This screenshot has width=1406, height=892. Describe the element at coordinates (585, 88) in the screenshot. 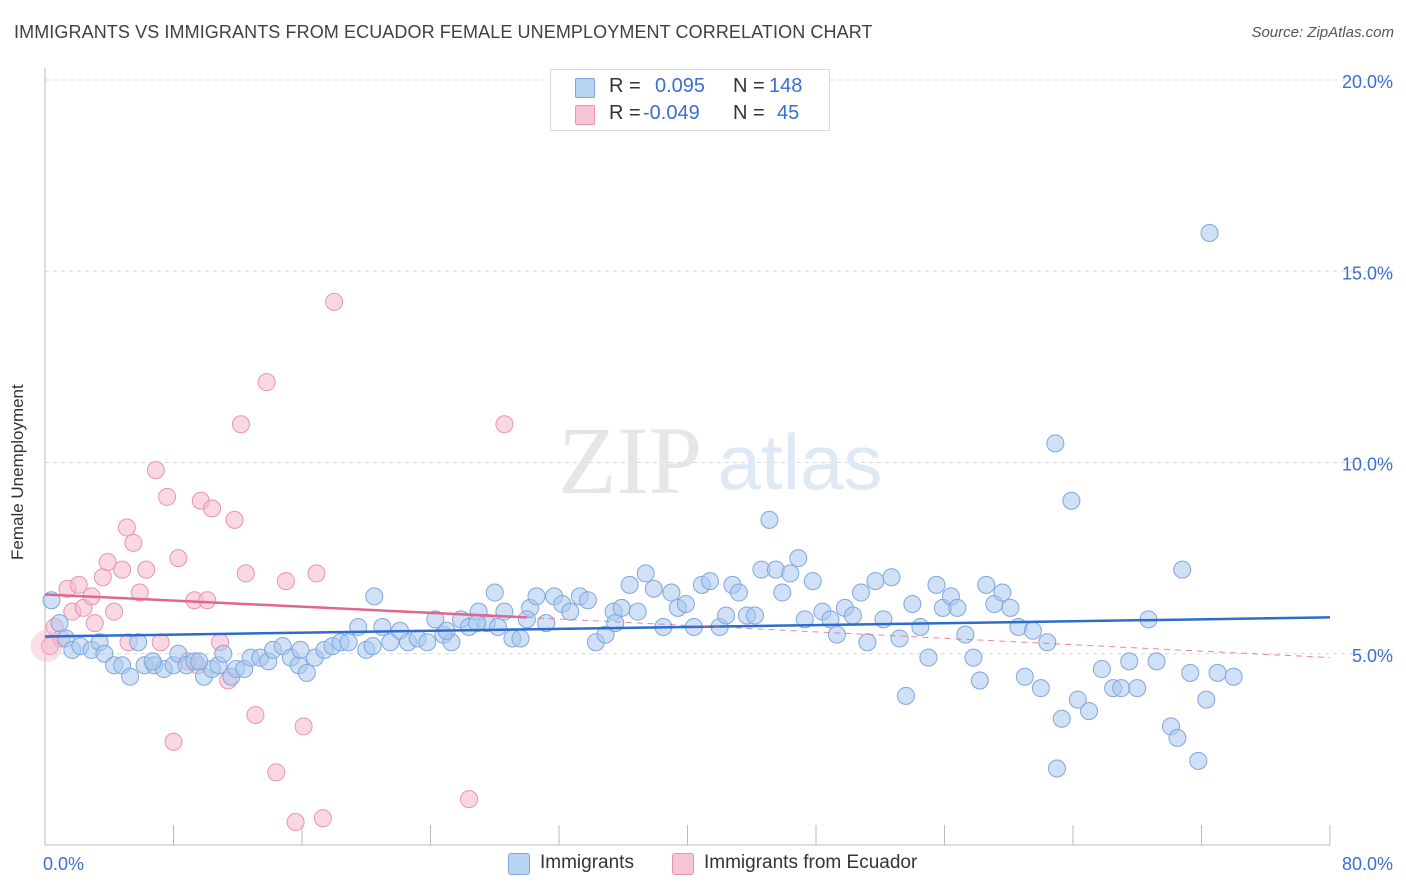

I see `legend-swatch-blue` at that location.